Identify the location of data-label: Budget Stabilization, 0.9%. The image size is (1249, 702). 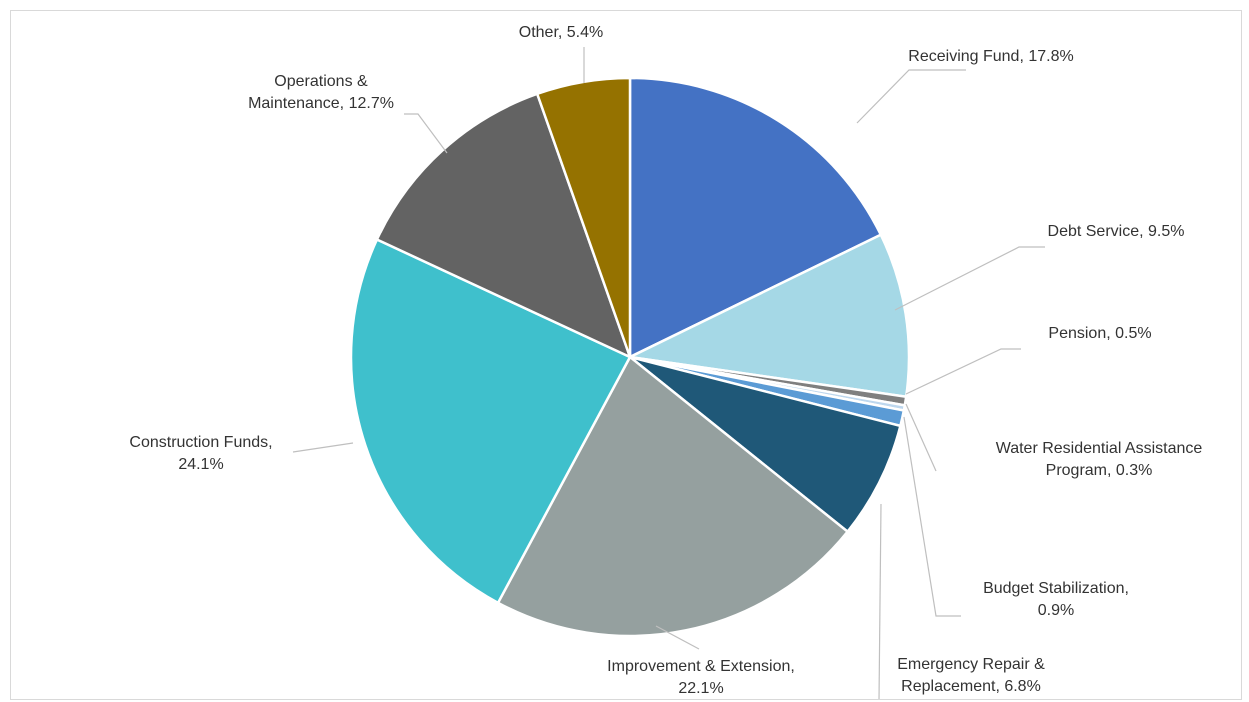
(1056, 599).